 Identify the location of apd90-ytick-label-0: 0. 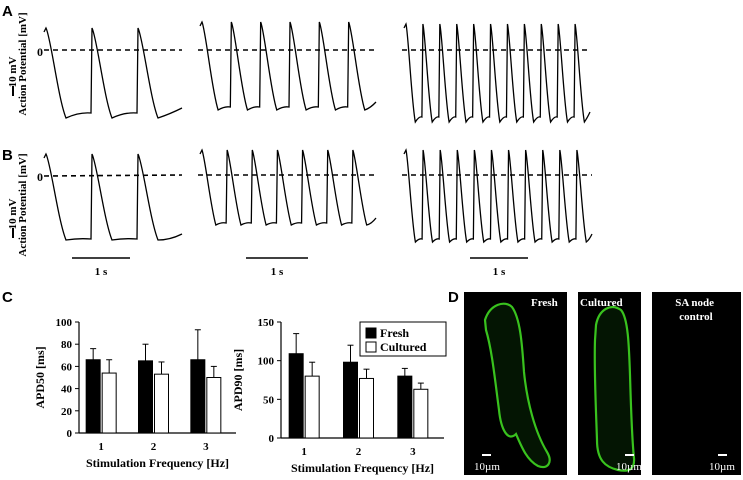
(272, 439).